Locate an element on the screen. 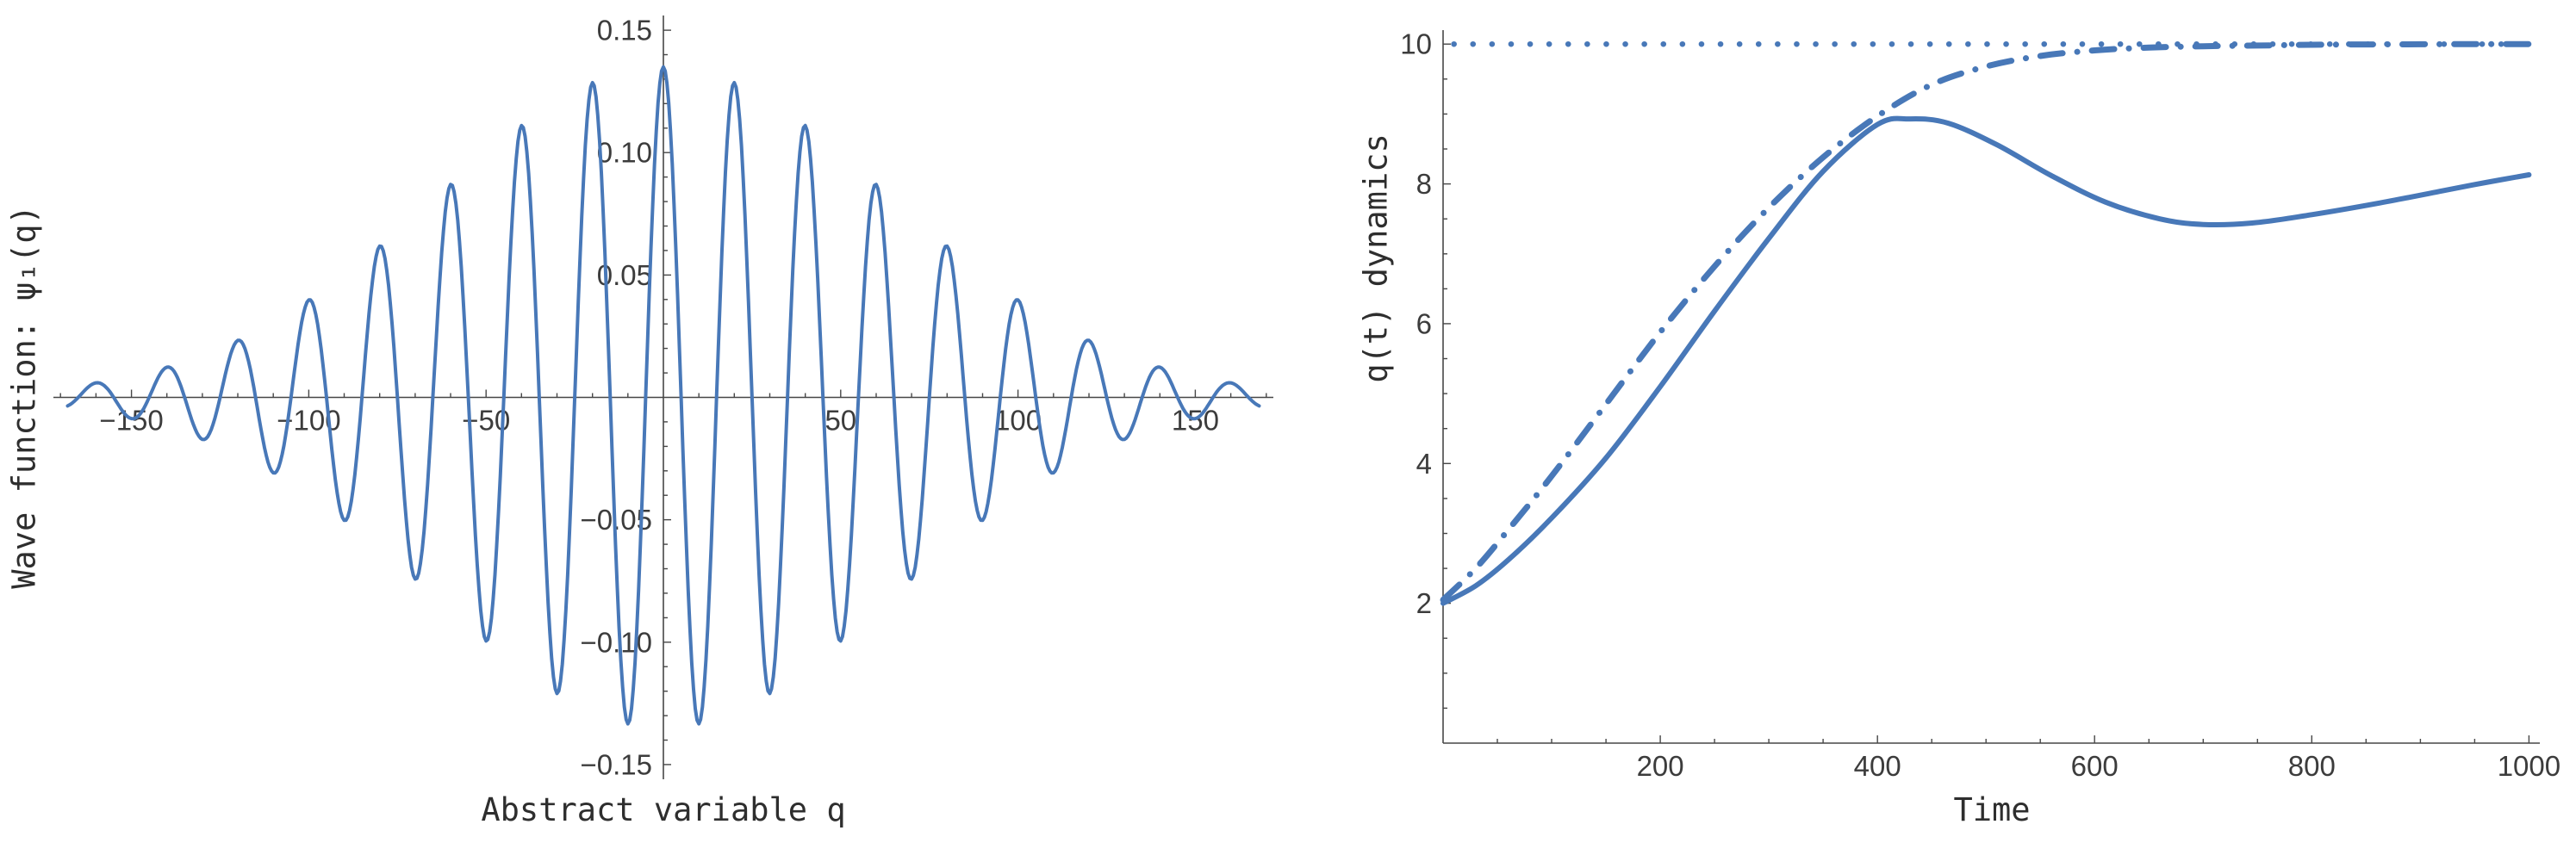 The height and width of the screenshot is (843, 2576). dynamics-y-axis-label: q(t) dynamics is located at coordinates (1376, 258).